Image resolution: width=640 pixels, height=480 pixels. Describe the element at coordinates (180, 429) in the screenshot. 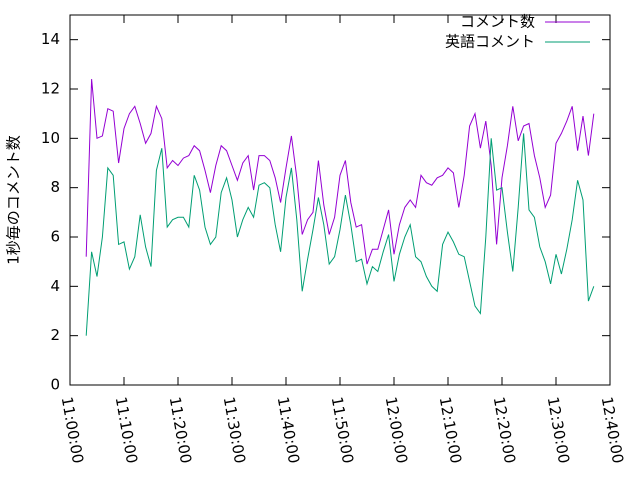

I see `x-tick-label: 11:20:00` at that location.